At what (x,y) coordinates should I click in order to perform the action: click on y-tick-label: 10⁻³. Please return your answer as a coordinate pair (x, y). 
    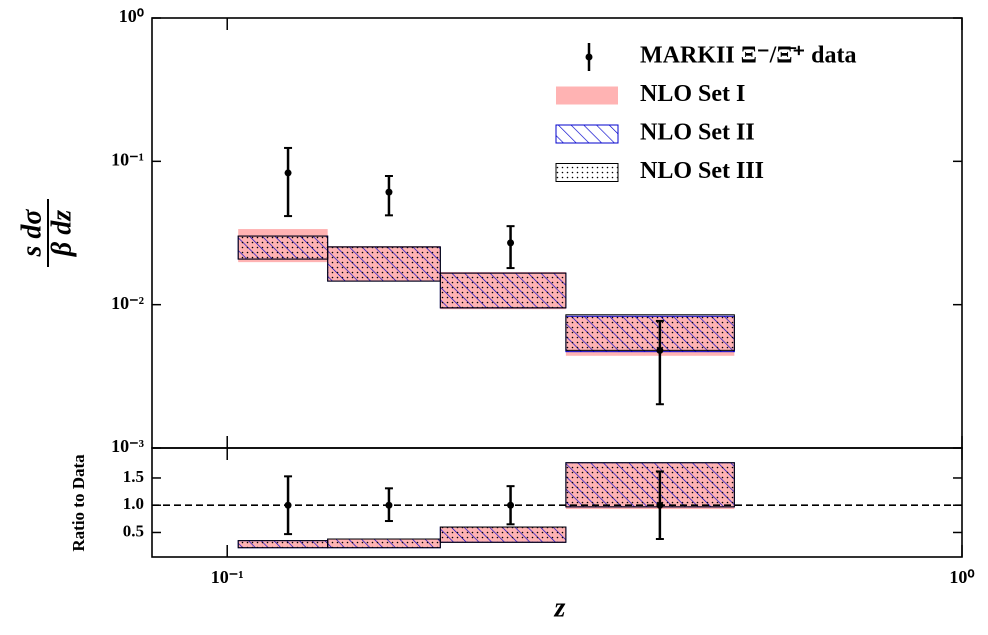
    Looking at the image, I should click on (128, 446).